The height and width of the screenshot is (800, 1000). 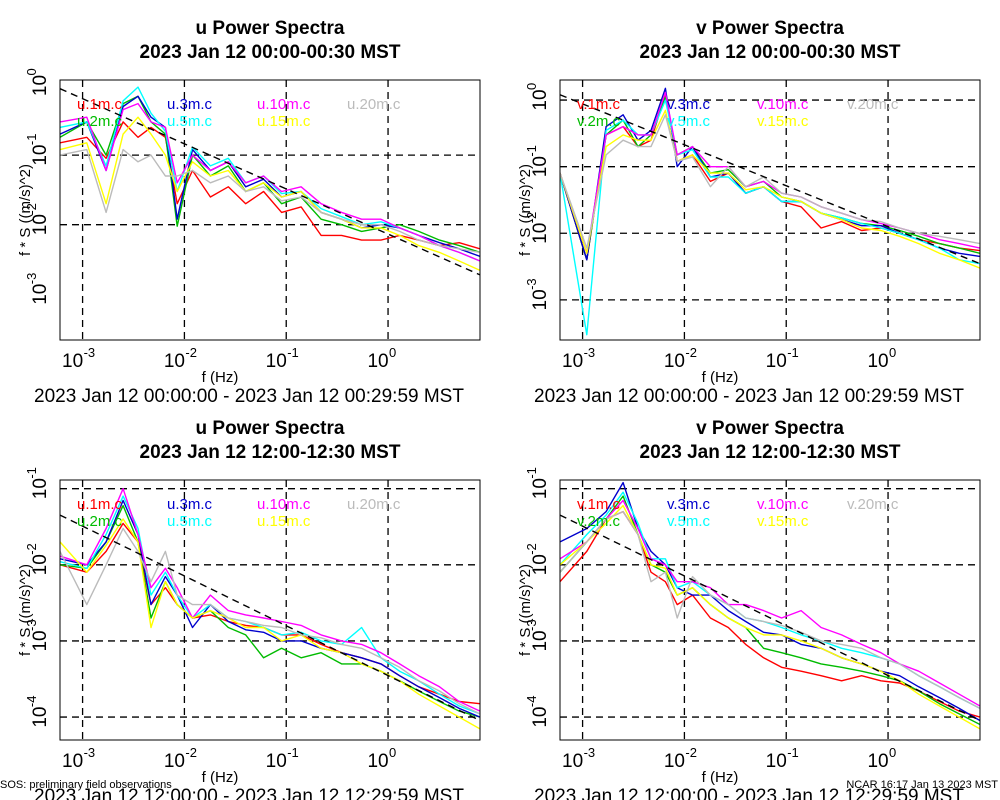 I want to click on legend-entry: v.1m.c, so click(x=599, y=104).